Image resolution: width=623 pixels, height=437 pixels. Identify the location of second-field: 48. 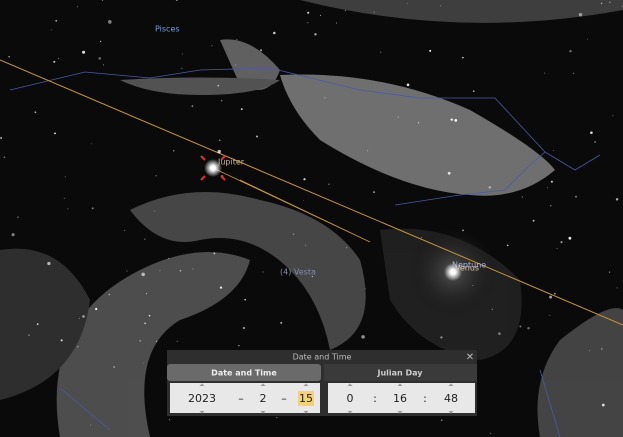
(451, 398).